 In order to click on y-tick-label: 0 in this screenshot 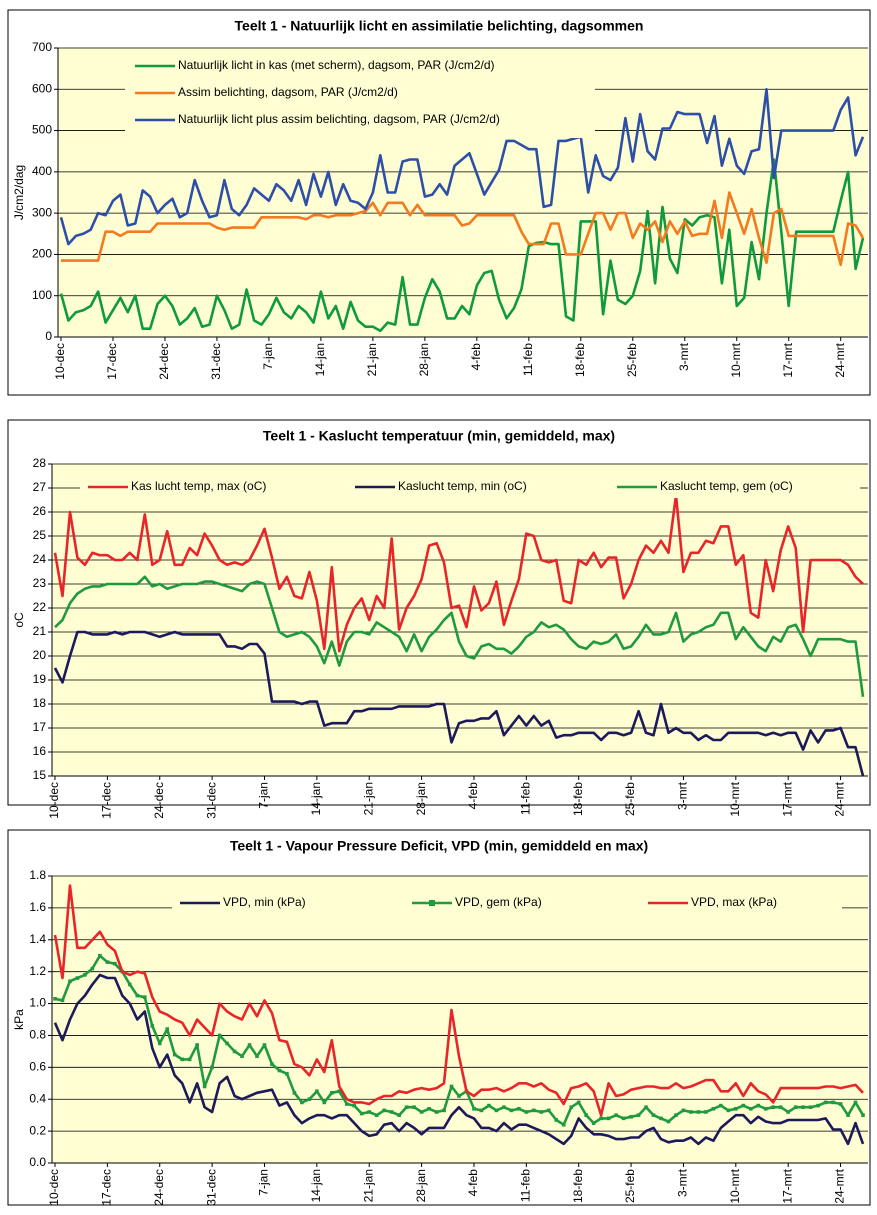, I will do `click(48, 336)`.